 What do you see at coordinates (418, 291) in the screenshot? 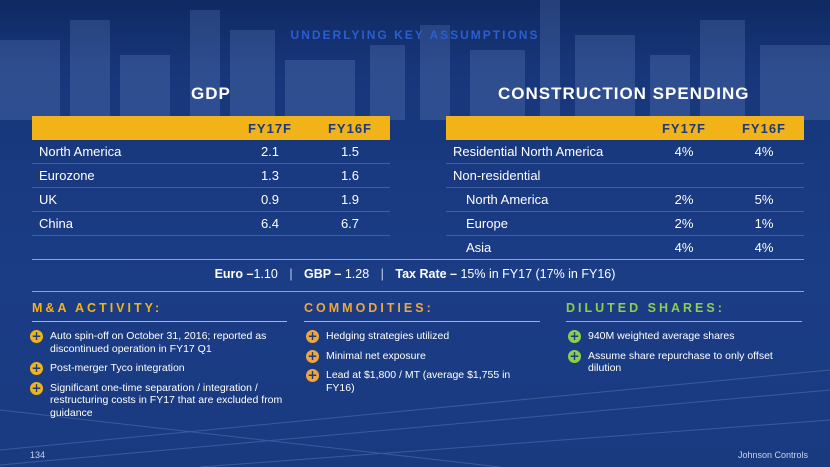
I see `divider-bottom` at bounding box center [418, 291].